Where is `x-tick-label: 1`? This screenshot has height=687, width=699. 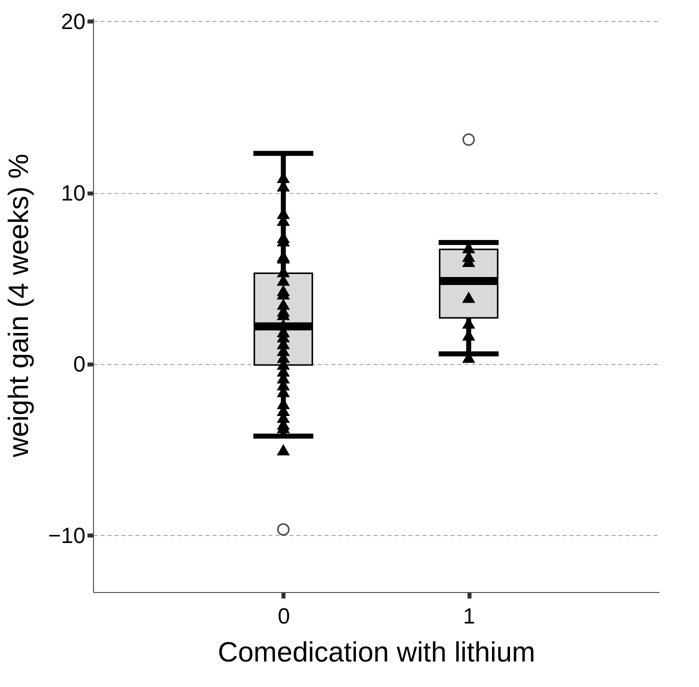 x-tick-label: 1 is located at coordinates (469, 616).